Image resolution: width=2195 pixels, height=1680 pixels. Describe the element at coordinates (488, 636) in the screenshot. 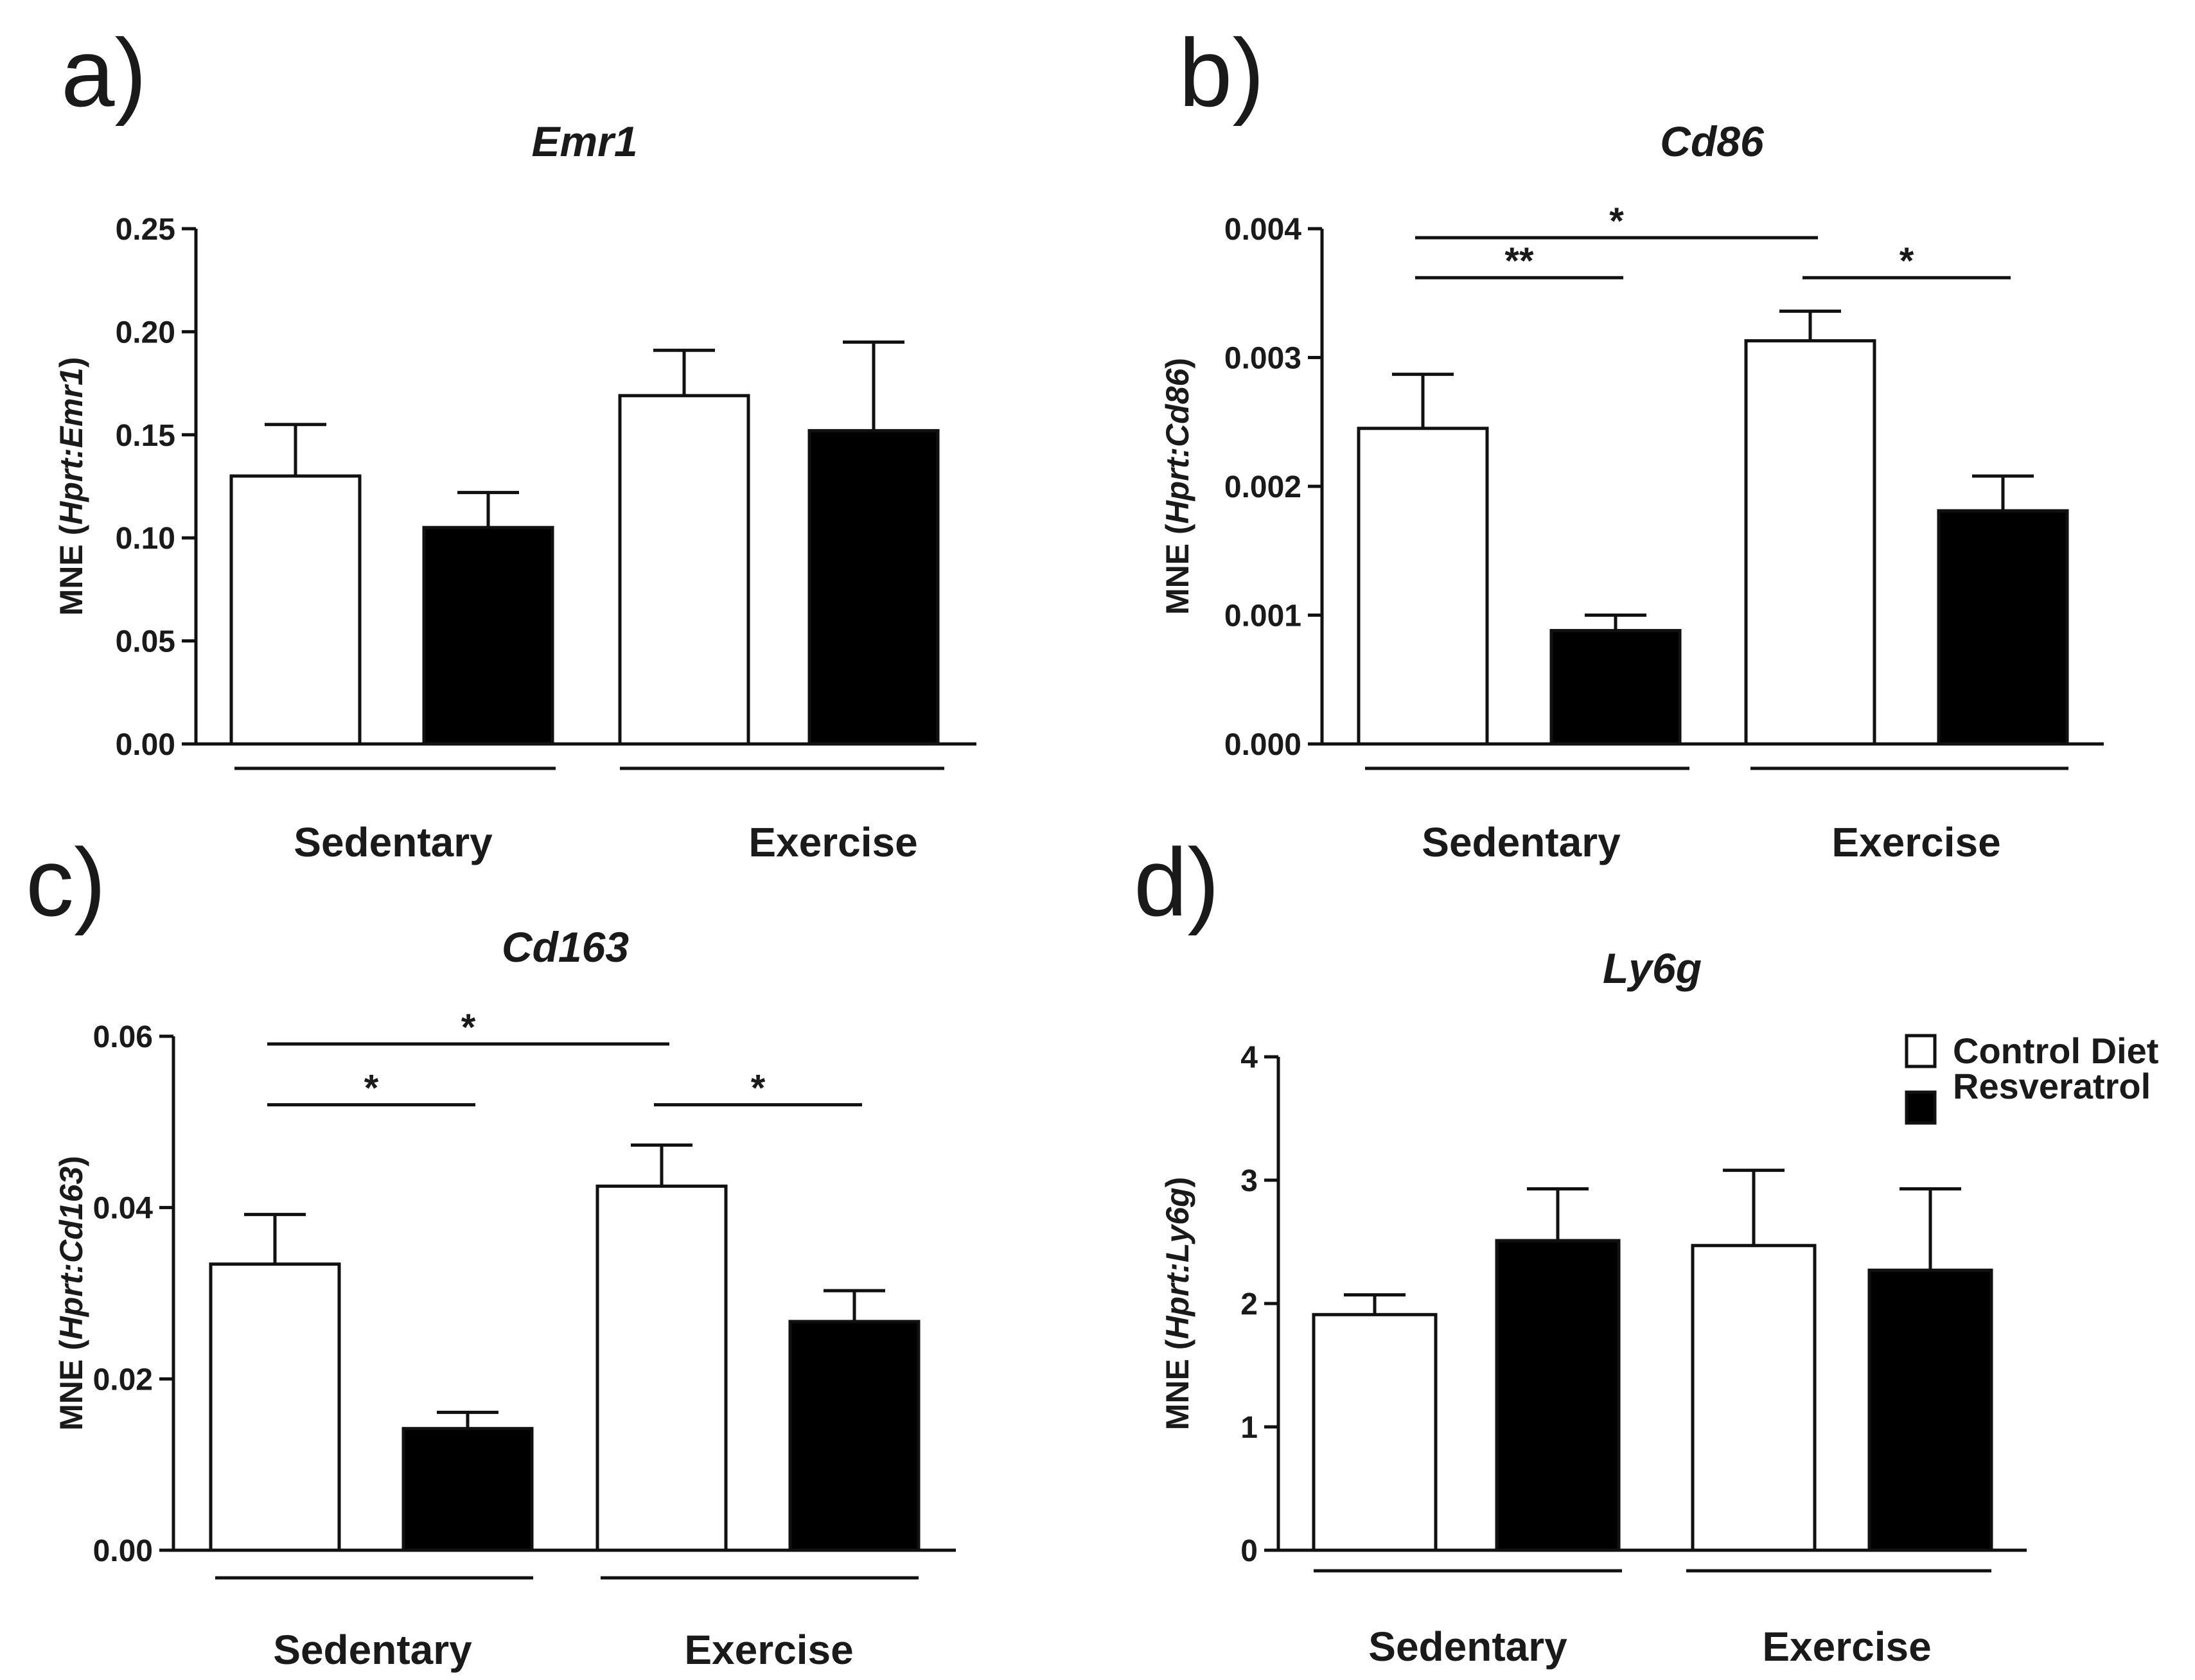

I see `panel-a-bar-sedentary-resveratrol` at that location.